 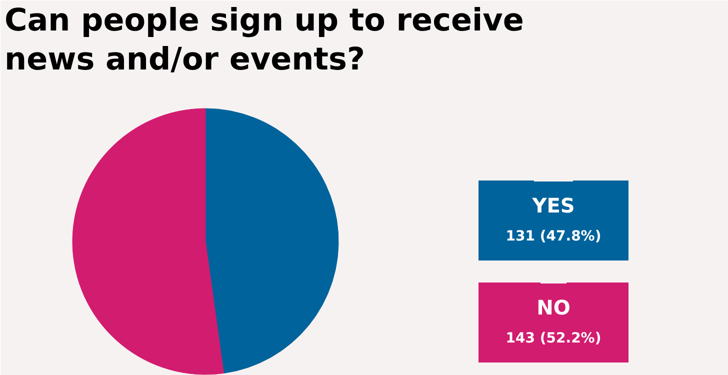 What do you see at coordinates (554, 338) in the screenshot?
I see `data-label: 143 (52.2%)` at bounding box center [554, 338].